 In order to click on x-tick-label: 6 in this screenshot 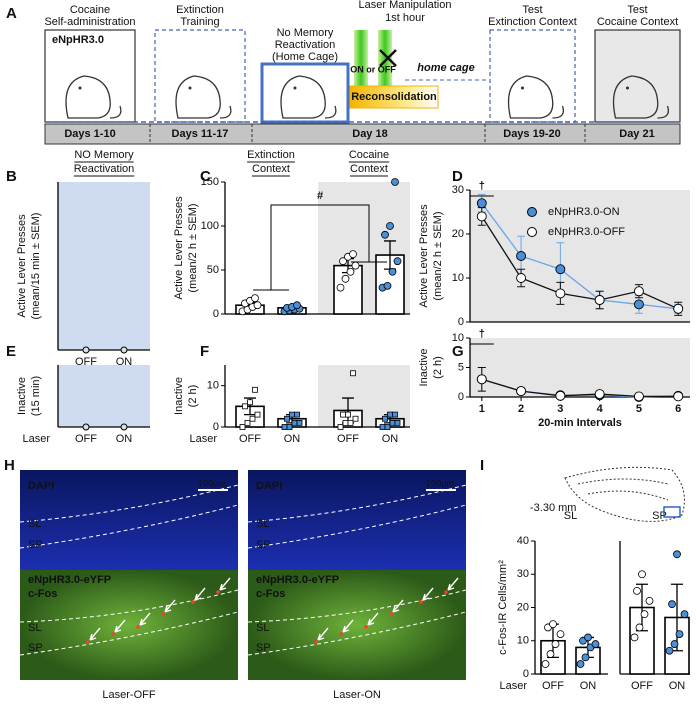, I will do `click(678, 409)`.